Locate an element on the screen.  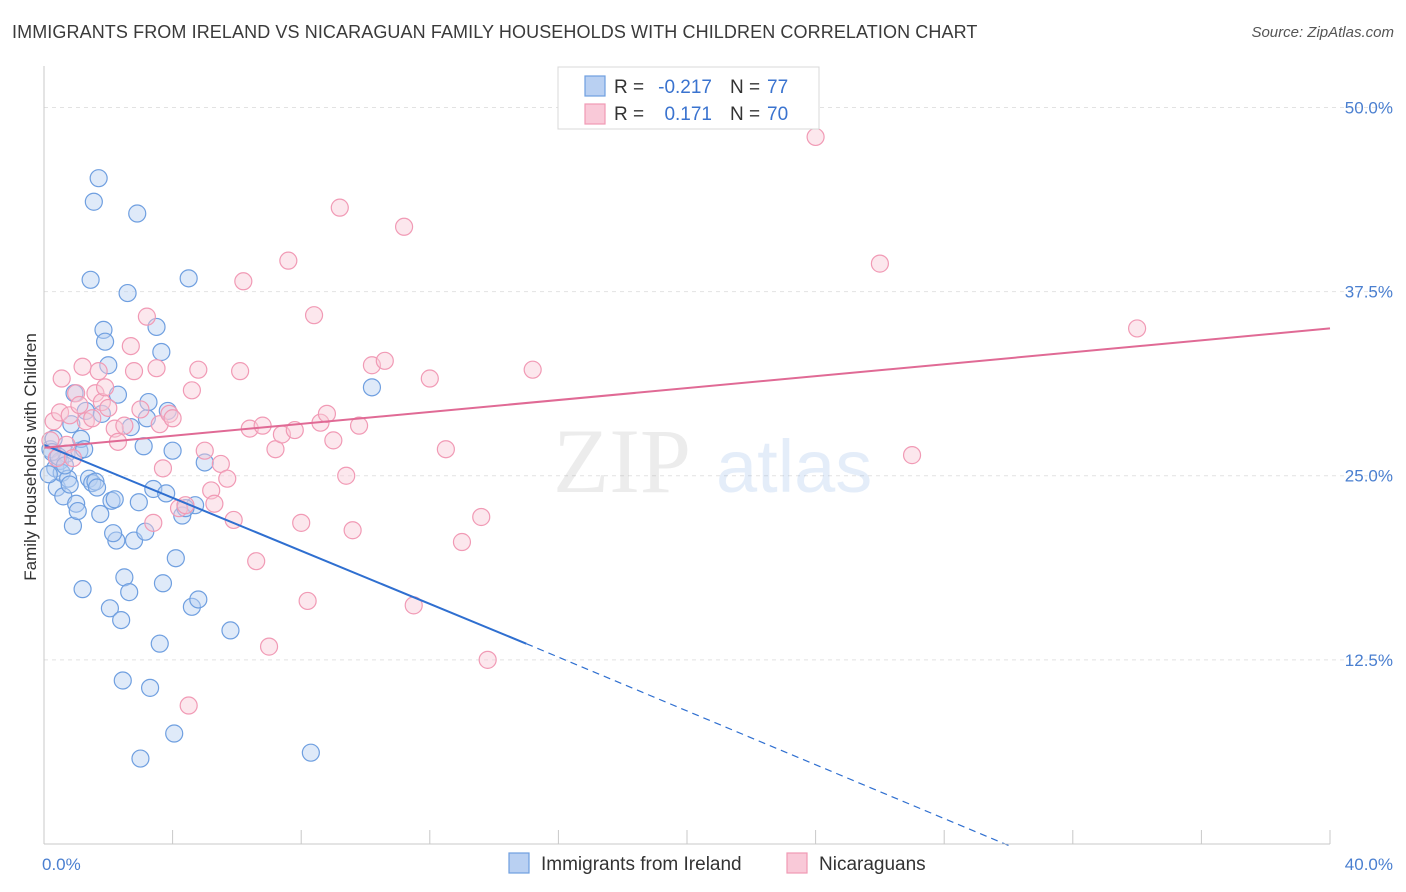
watermark-atlas: atlas is located at coordinates (794, 466).